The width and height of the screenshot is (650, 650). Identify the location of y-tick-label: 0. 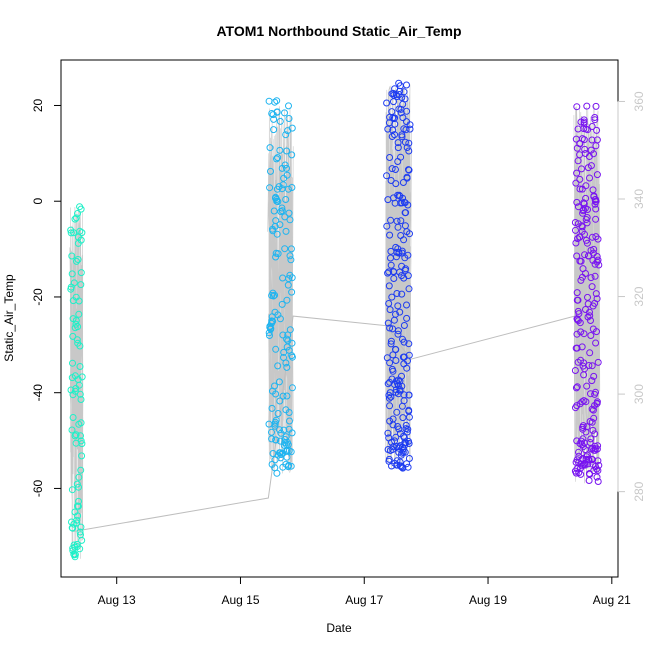
(38, 201).